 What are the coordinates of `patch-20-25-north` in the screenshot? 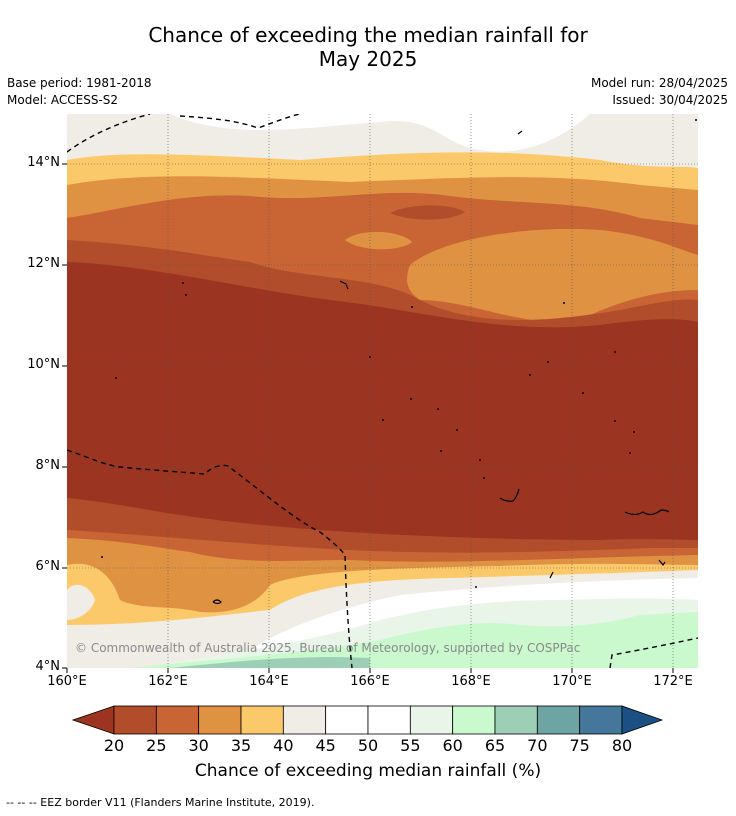 It's located at (427, 212).